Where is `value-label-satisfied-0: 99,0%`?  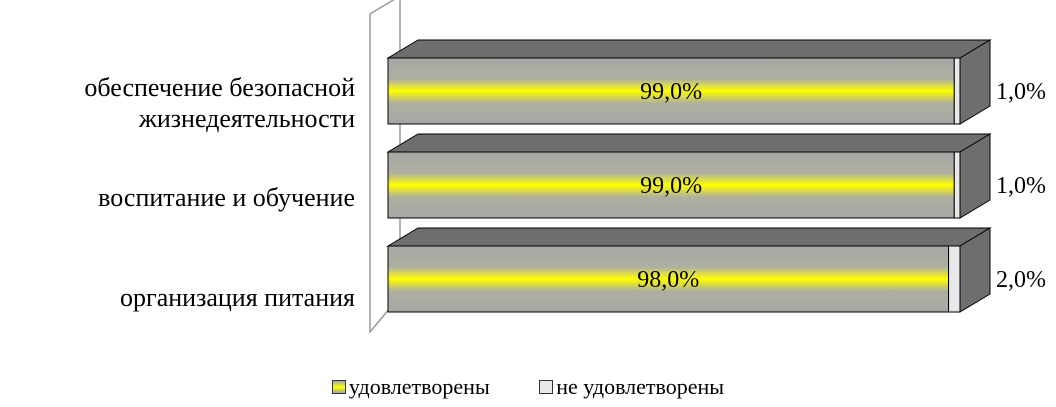
value-label-satisfied-0: 99,0% is located at coordinates (671, 92).